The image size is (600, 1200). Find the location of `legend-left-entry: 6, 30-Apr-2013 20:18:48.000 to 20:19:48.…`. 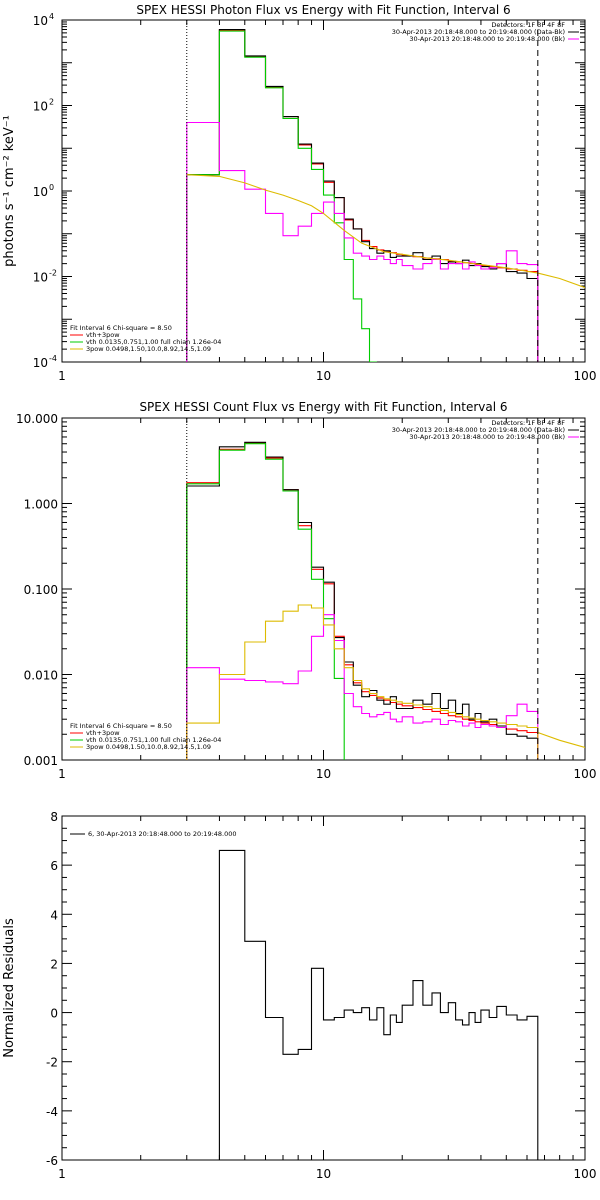

legend-left-entry: 6, 30-Apr-2013 20:18:48.000 to 20:19:48.… is located at coordinates (162, 834).